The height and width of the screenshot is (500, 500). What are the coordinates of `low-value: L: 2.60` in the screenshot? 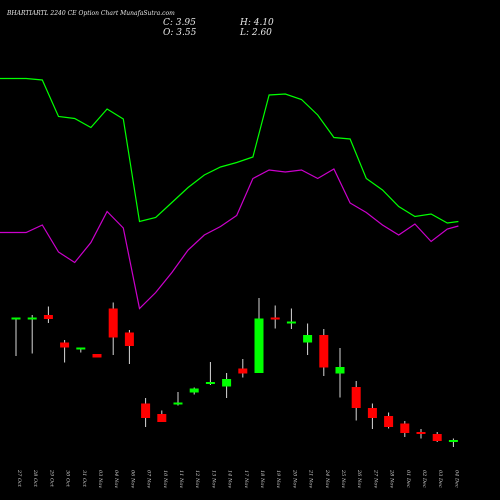 It's located at (256, 33).